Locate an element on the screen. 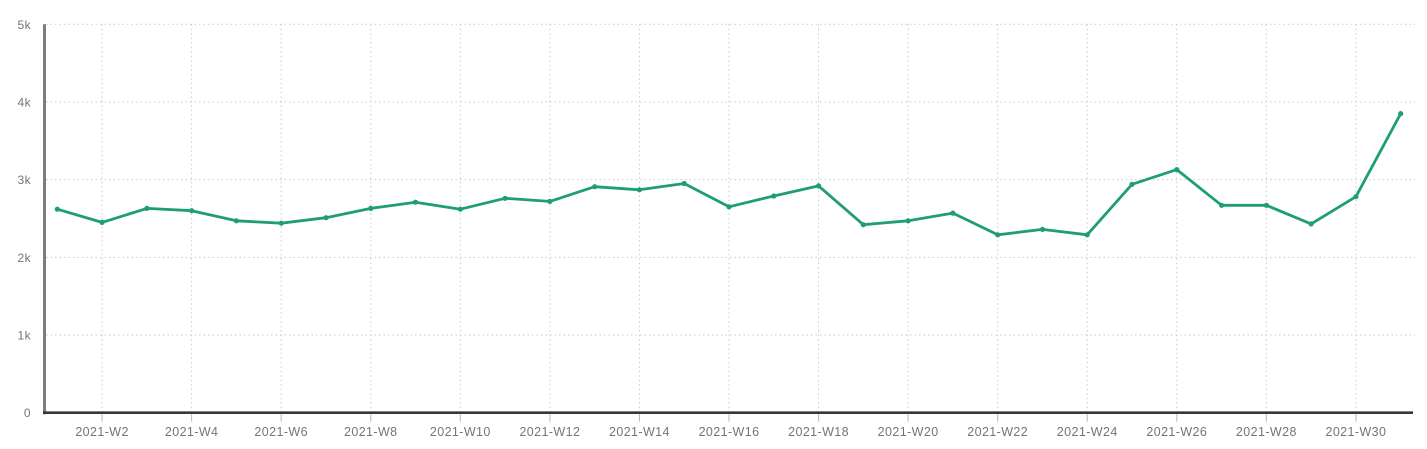 The image size is (1427, 449). x-axis-label: 2021-W30 is located at coordinates (1355, 432).